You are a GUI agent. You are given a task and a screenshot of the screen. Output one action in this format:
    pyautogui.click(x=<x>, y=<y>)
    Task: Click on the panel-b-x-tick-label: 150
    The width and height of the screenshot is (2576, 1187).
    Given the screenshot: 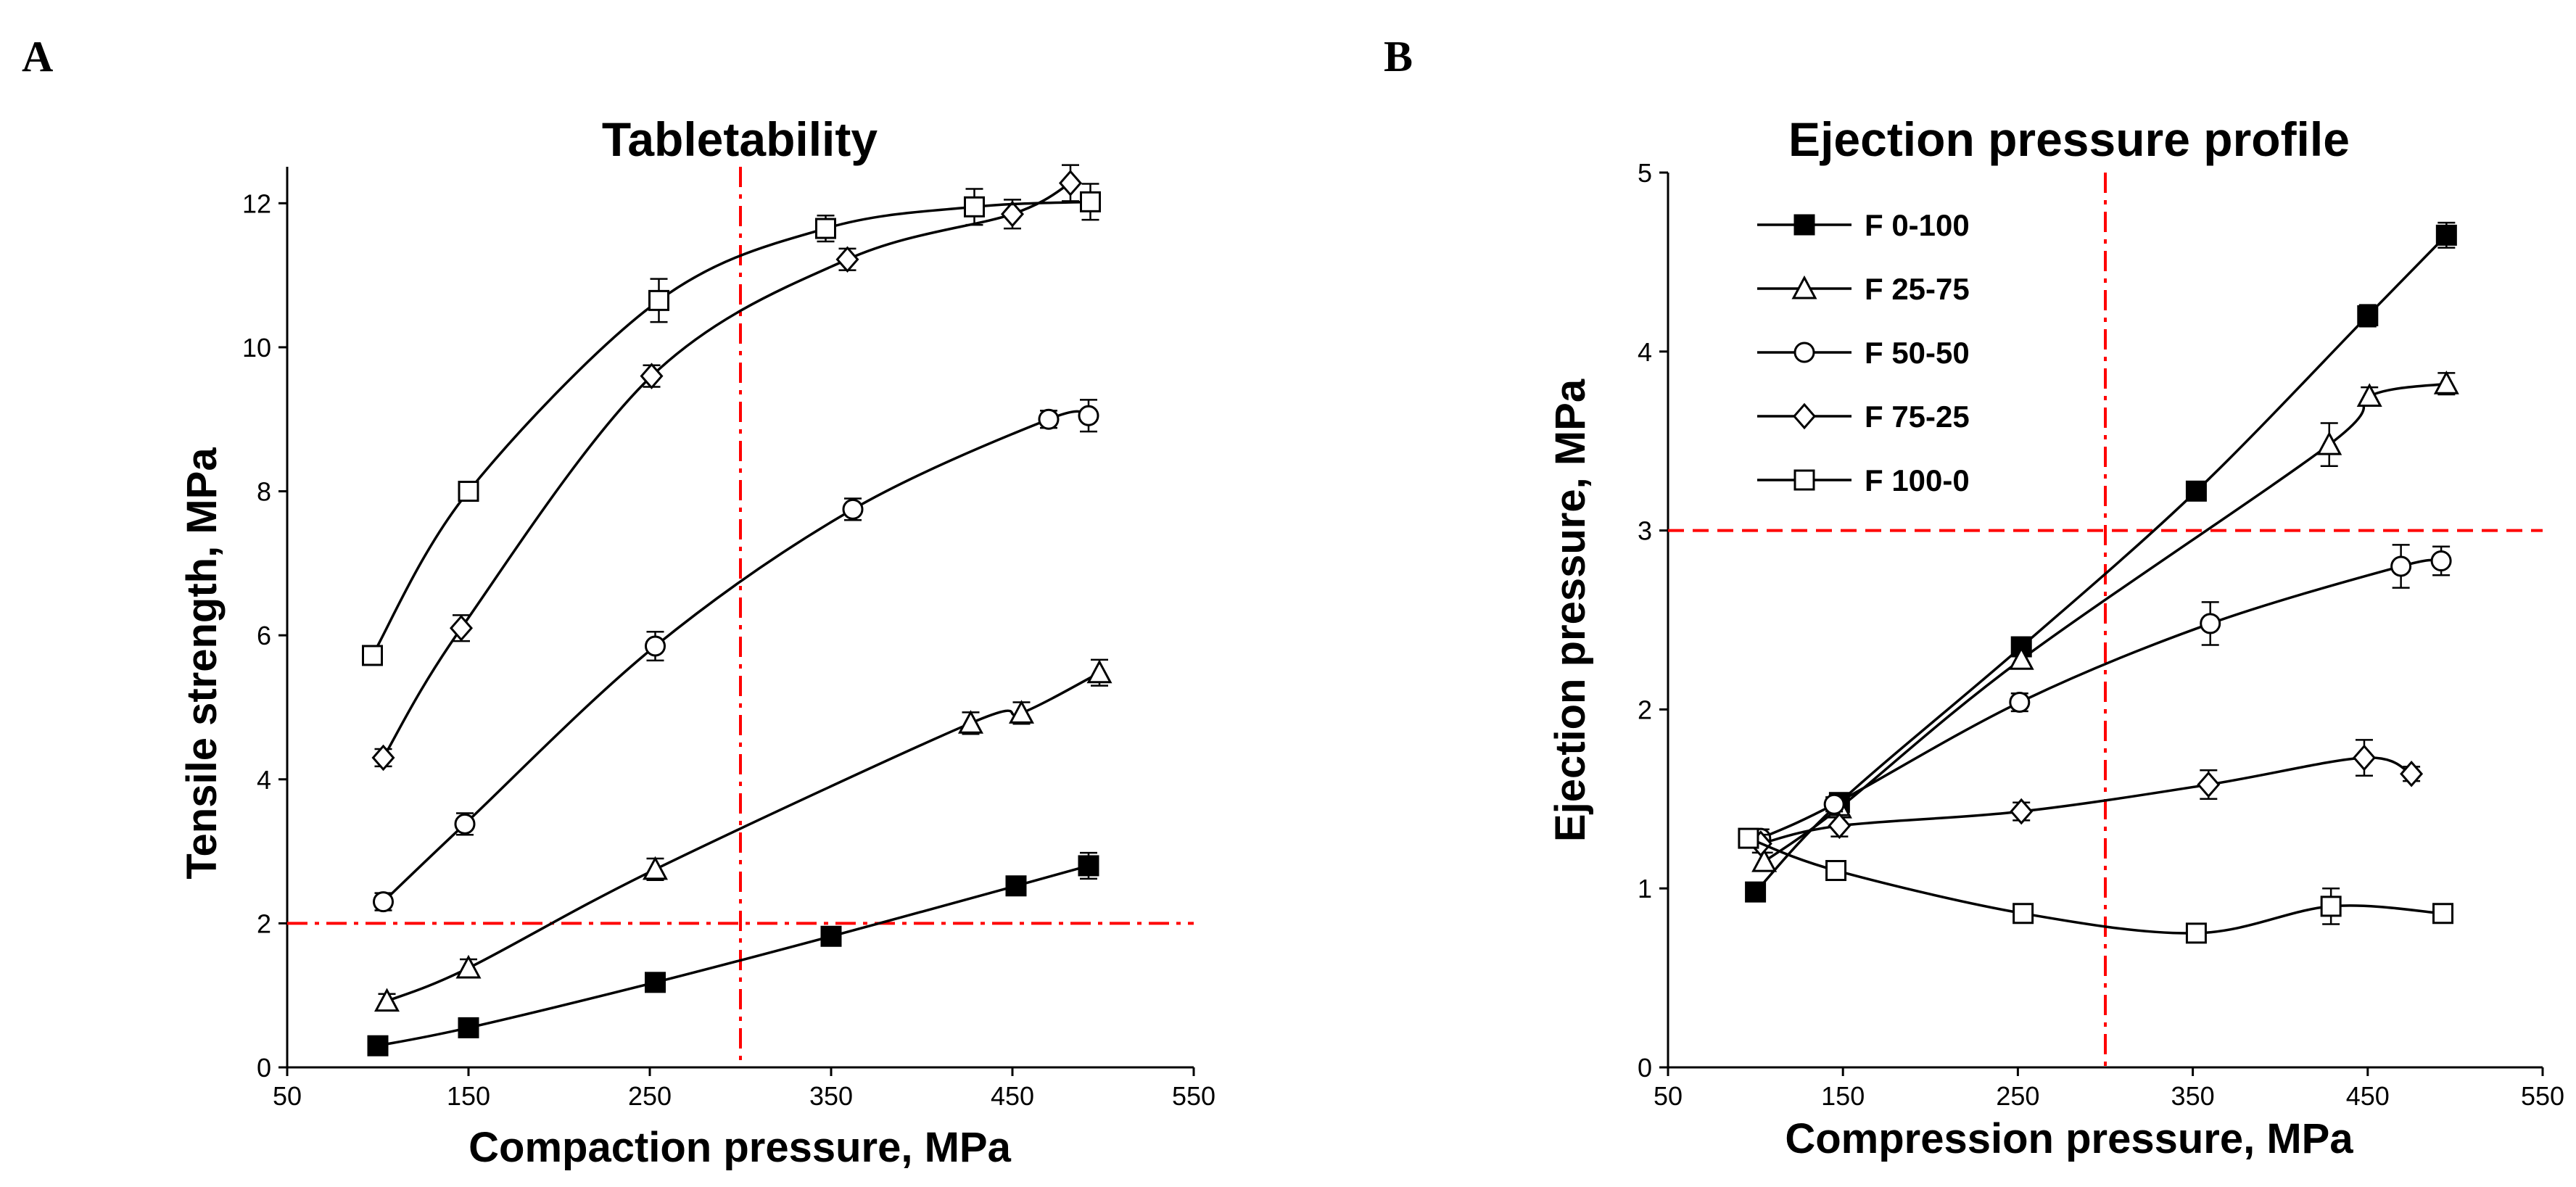 What is the action you would take?
    pyautogui.click(x=1843, y=1096)
    